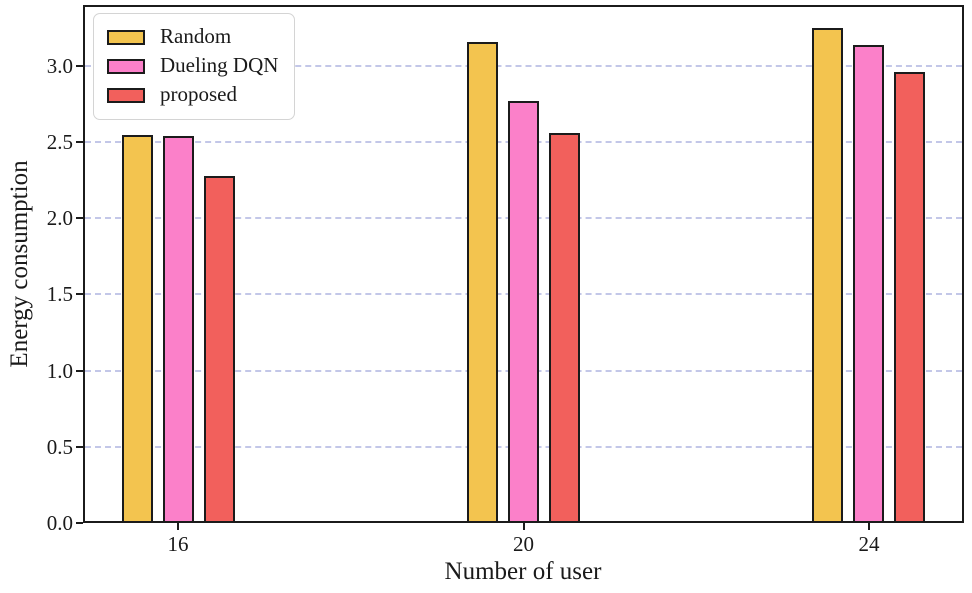  What do you see at coordinates (59, 142) in the screenshot?
I see `y-tick-label-2.5: 2.5` at bounding box center [59, 142].